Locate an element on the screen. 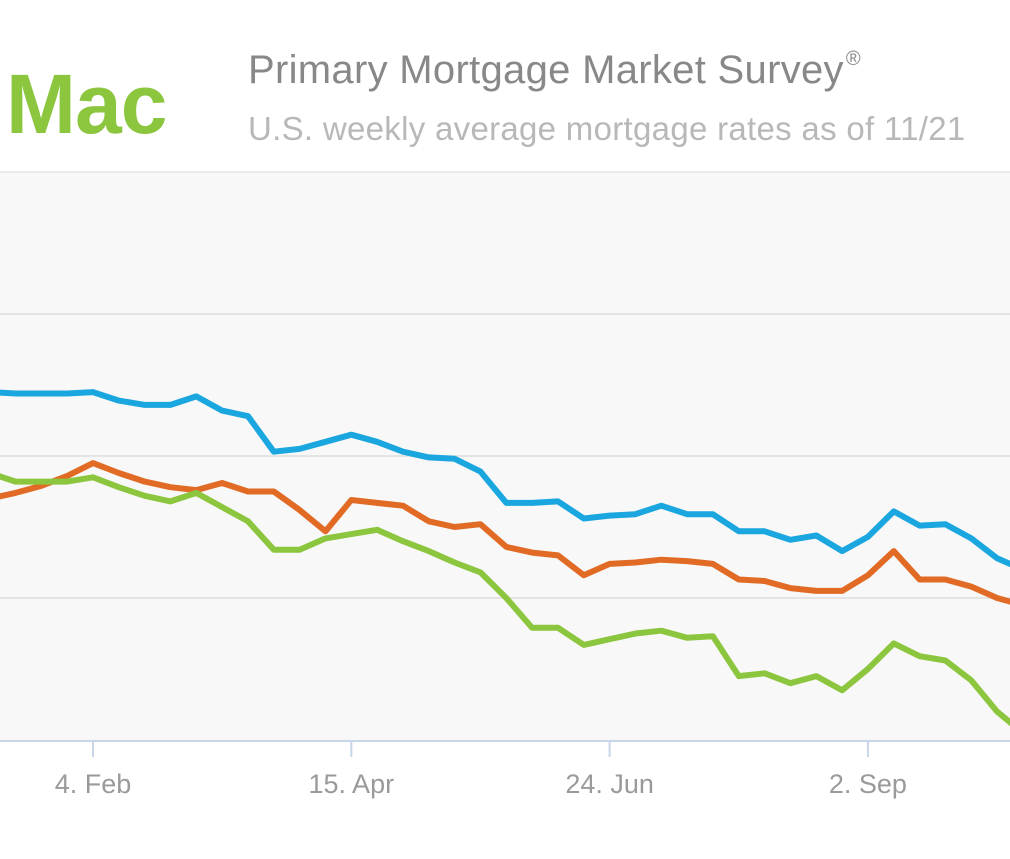 This screenshot has height=859, width=1010. chart-title: Primary Mortgage Market Survey ® is located at coordinates (554, 70).